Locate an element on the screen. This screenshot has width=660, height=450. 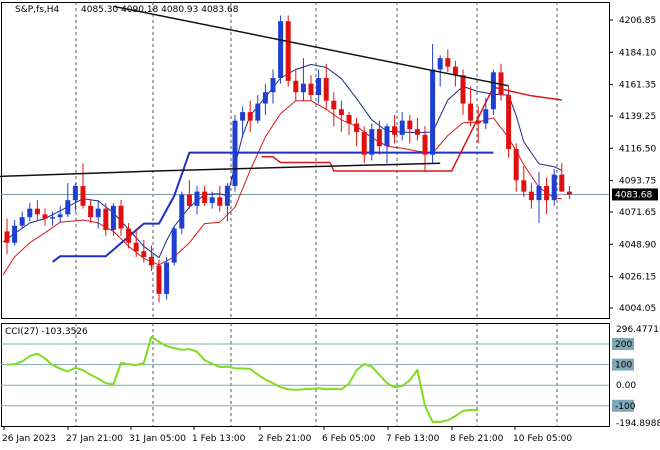
price-tick-label: 4206.85 is located at coordinates (637, 21).